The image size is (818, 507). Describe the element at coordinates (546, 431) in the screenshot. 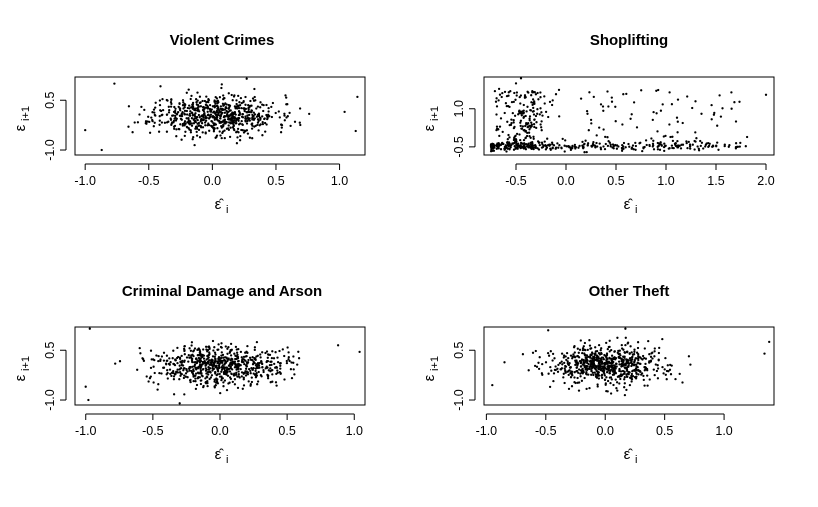

I see `x-tick-label: -0.5` at that location.